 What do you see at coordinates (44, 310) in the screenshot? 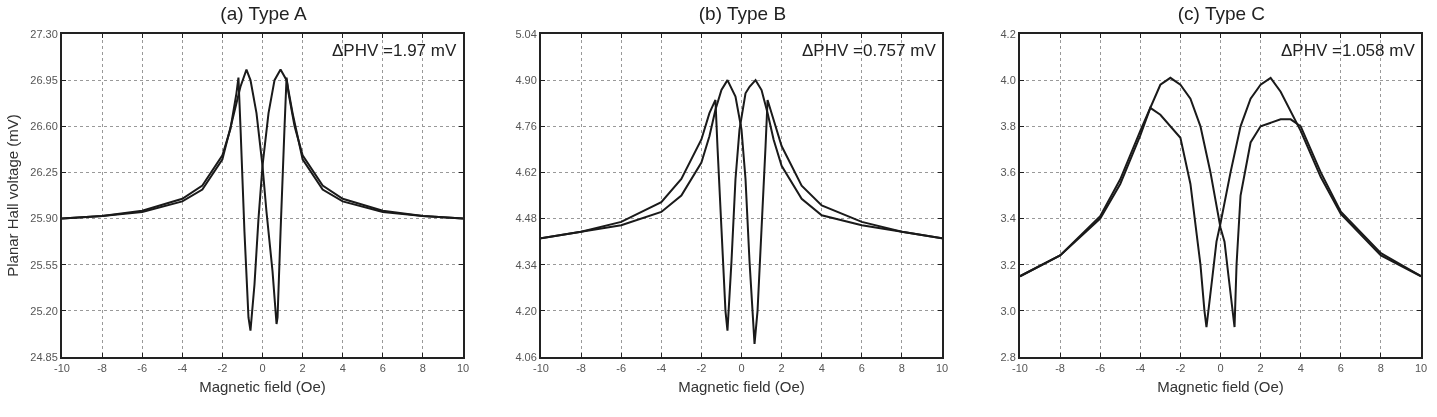
I see `y-tick-label: 25.20` at bounding box center [44, 310].